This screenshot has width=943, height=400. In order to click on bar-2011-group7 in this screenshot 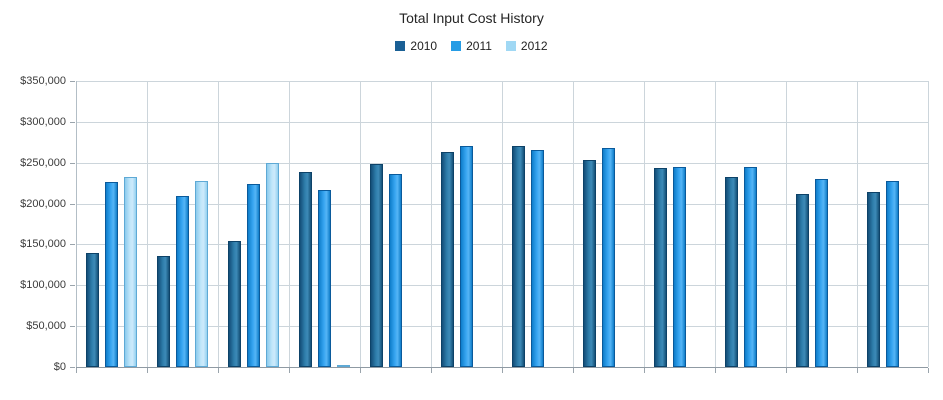, I will do `click(537, 258)`.